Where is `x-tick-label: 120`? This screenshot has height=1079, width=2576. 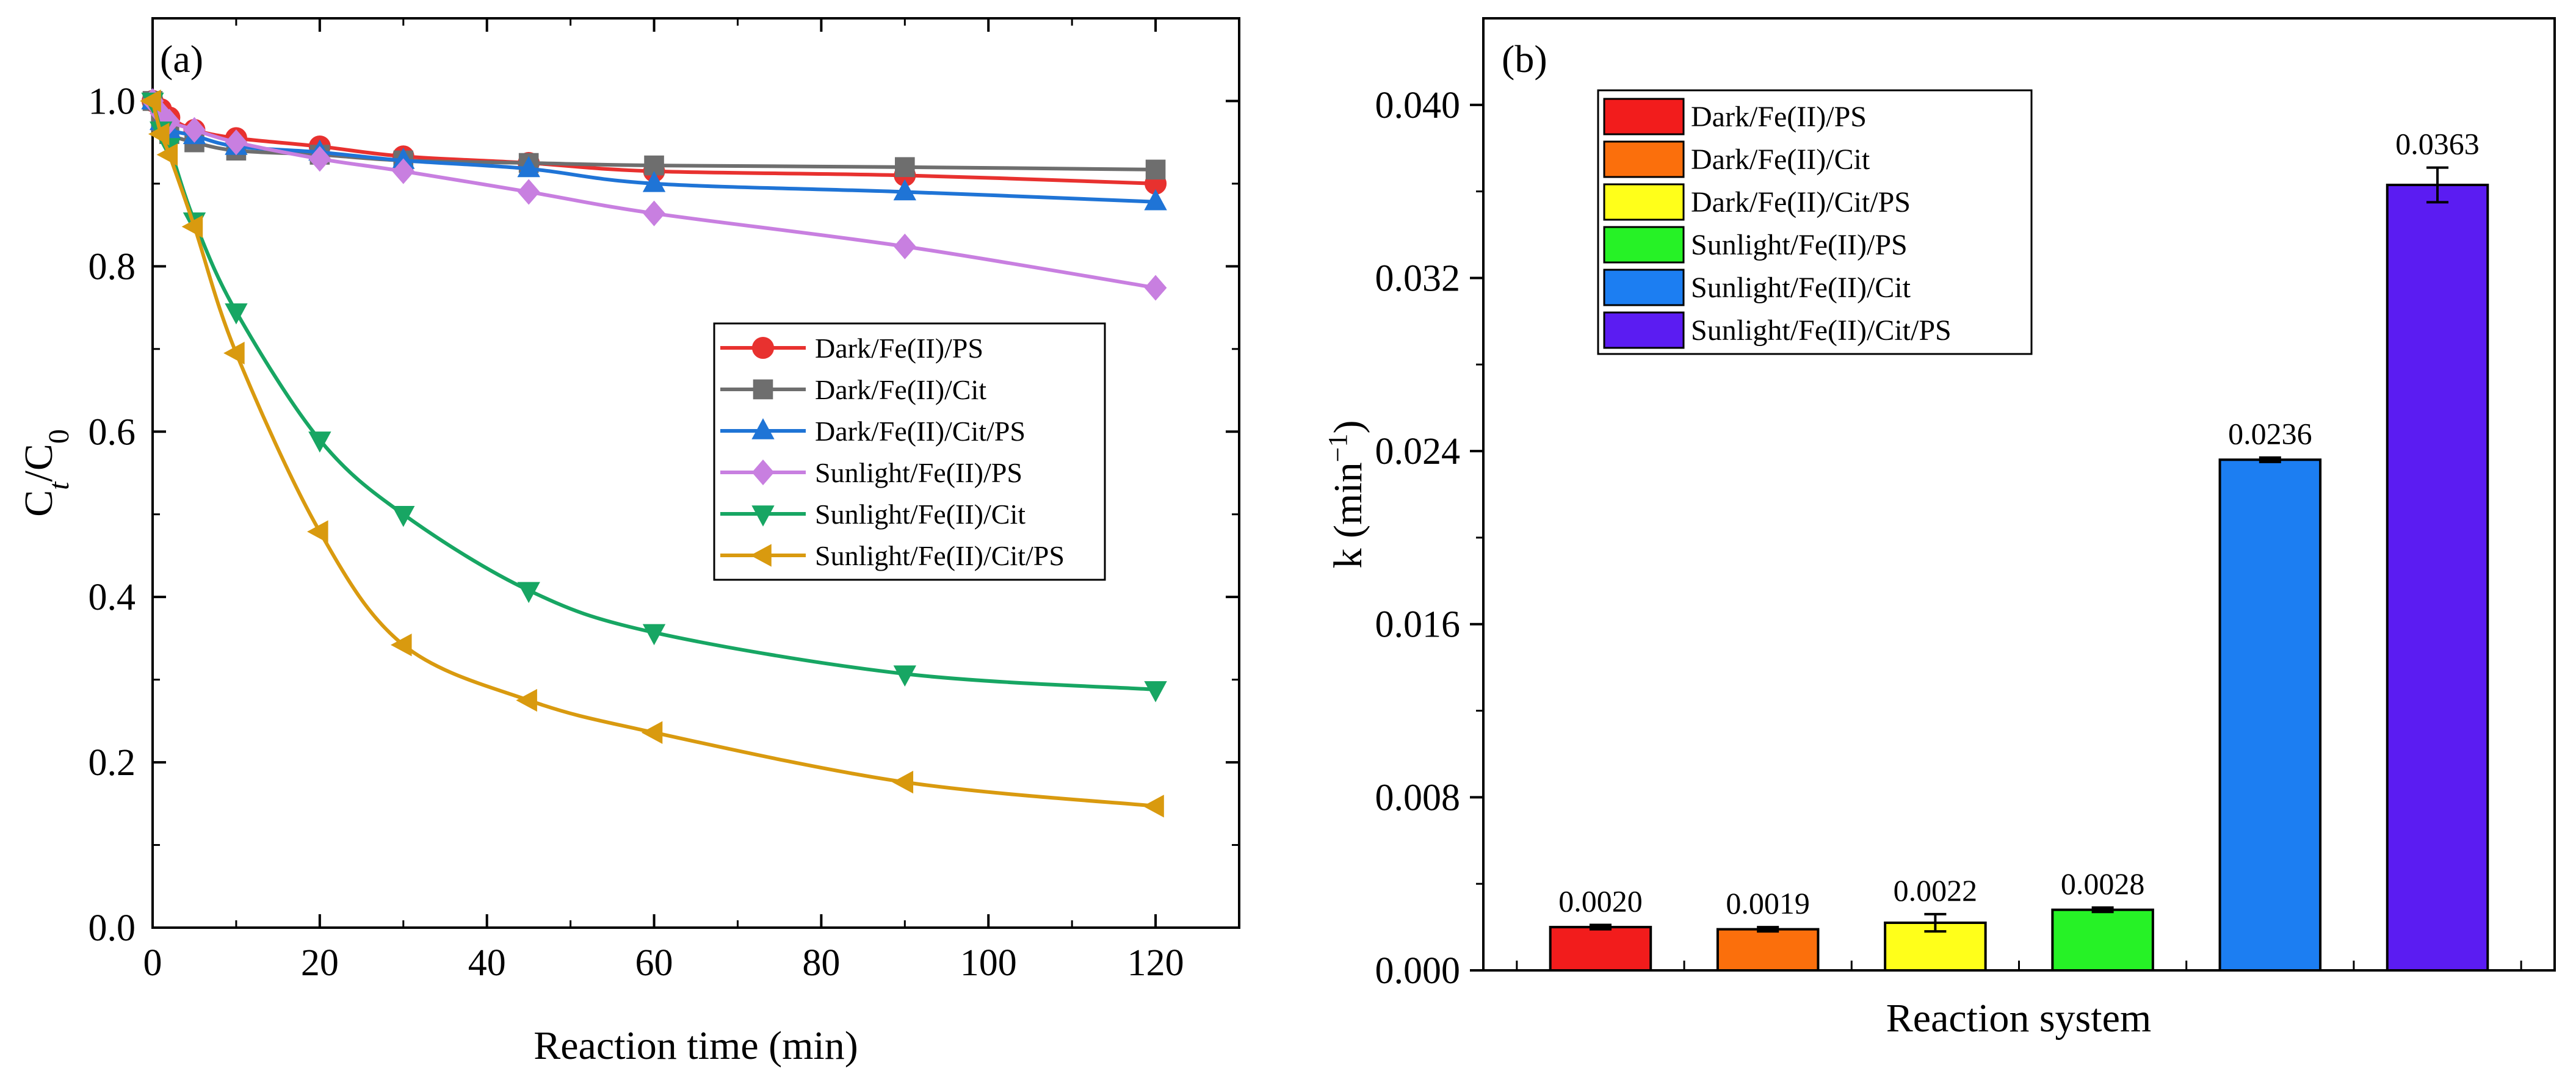 x-tick-label: 120 is located at coordinates (1155, 963).